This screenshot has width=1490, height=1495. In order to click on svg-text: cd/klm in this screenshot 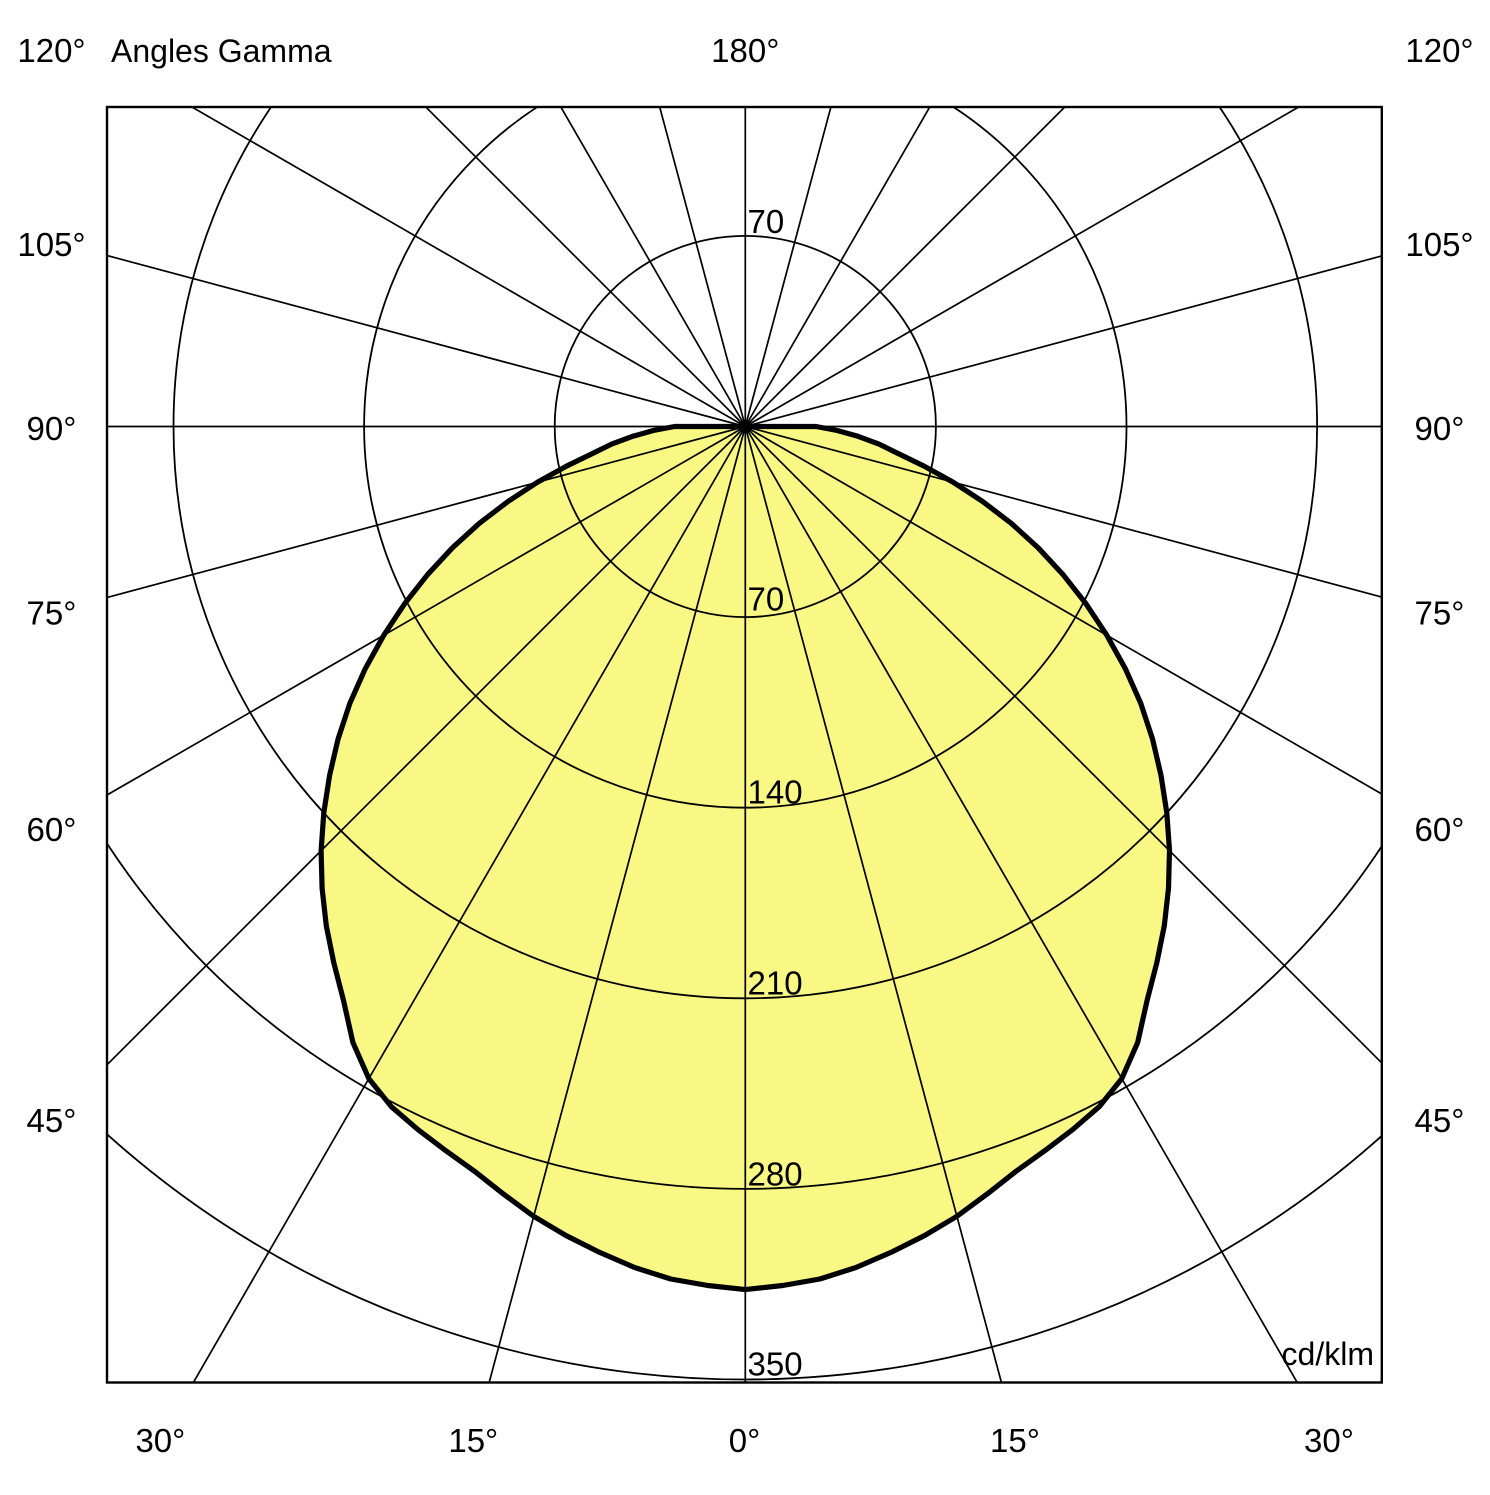, I will do `click(1328, 1354)`.